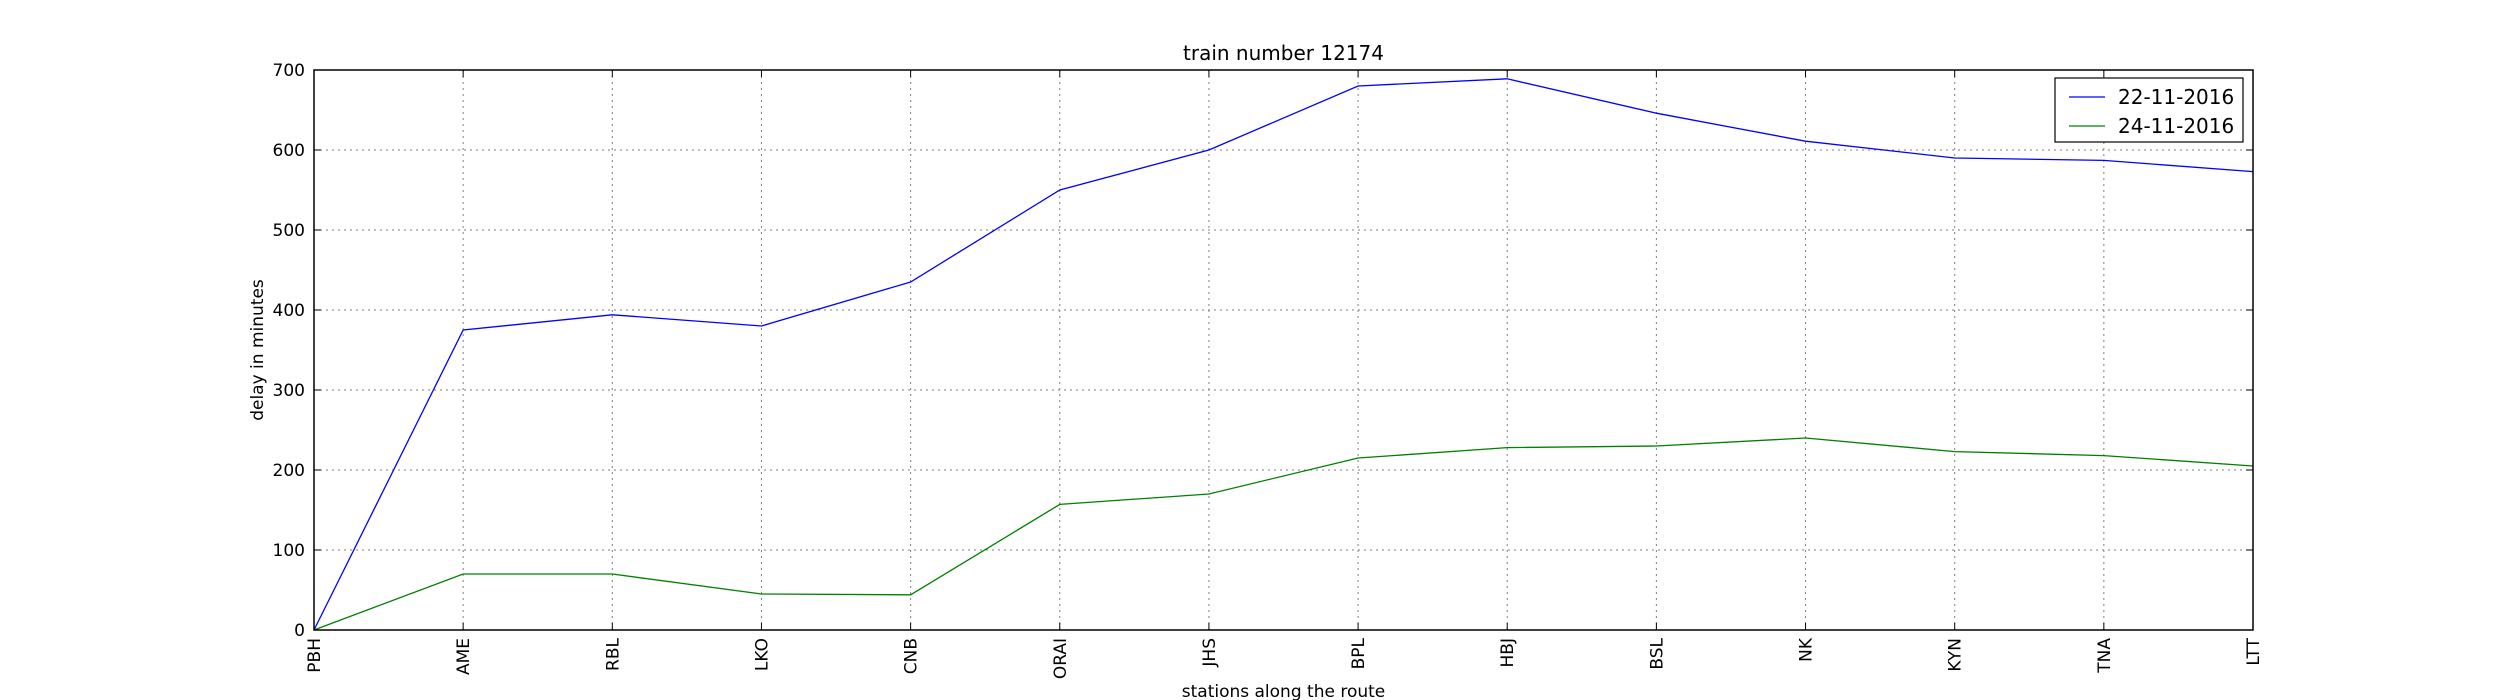 Image resolution: width=2500 pixels, height=700 pixels. I want to click on x-tick-label: RBL, so click(613, 653).